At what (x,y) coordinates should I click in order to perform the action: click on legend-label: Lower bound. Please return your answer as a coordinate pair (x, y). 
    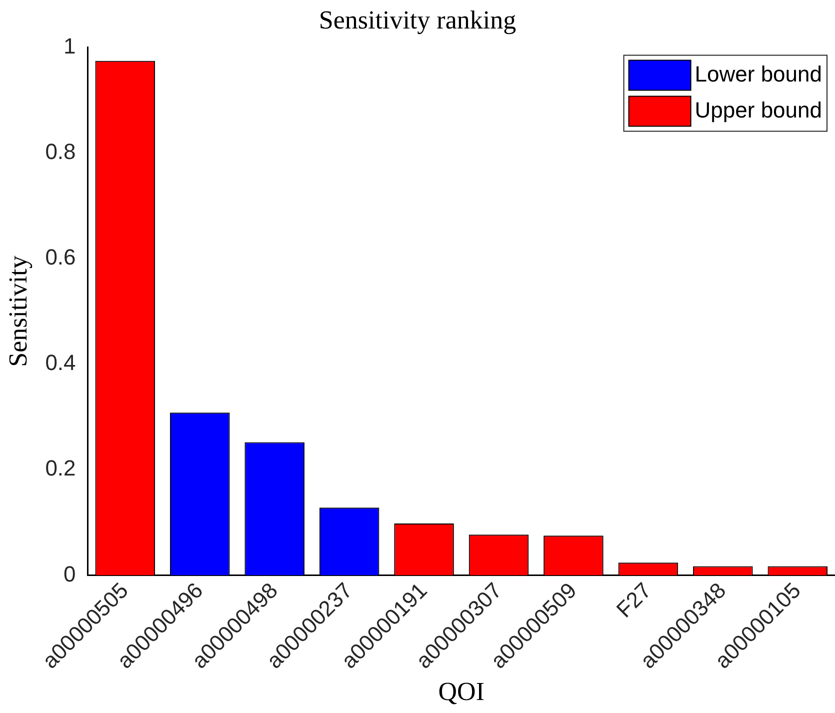
    Looking at the image, I should click on (758, 73).